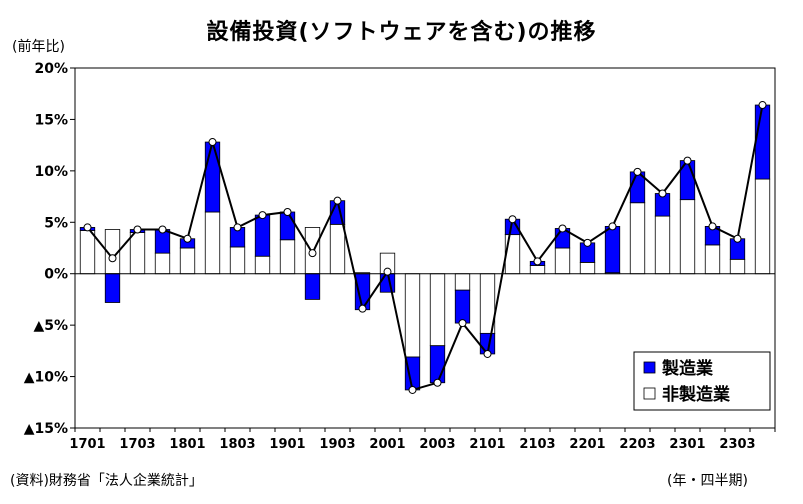 Image resolution: width=803 pixels, height=504 pixels. Describe the element at coordinates (437, 444) in the screenshot. I see `x-tick-label: 2003` at that location.